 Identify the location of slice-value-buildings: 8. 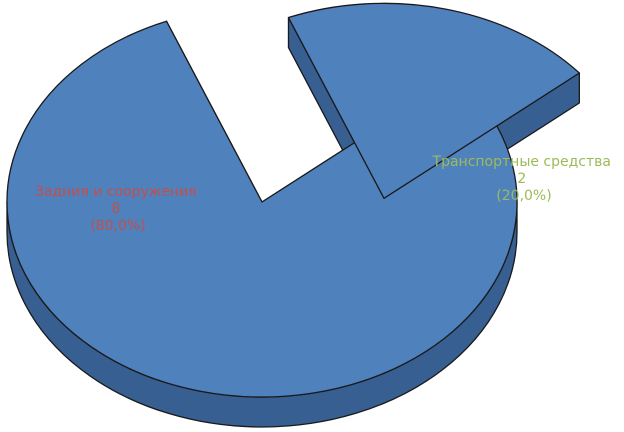
(115, 209).